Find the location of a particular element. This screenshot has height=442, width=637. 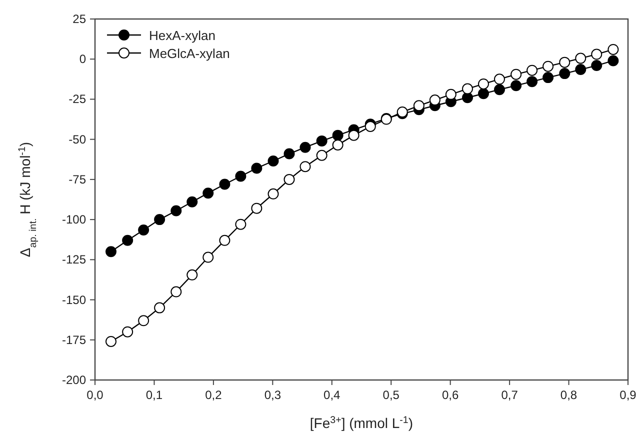

x-tick-label: 0,9 is located at coordinates (628, 395).